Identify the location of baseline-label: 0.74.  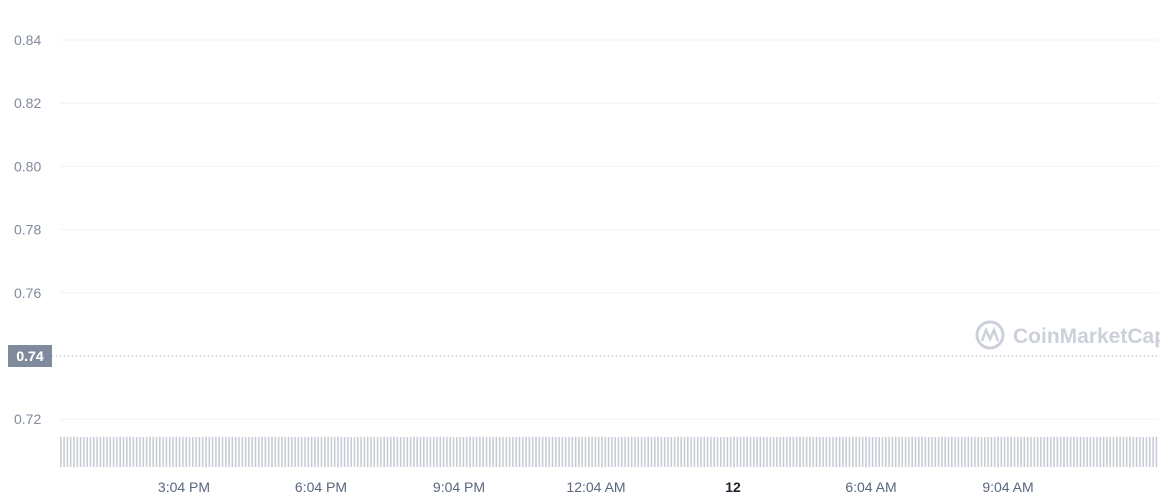
(30, 356).